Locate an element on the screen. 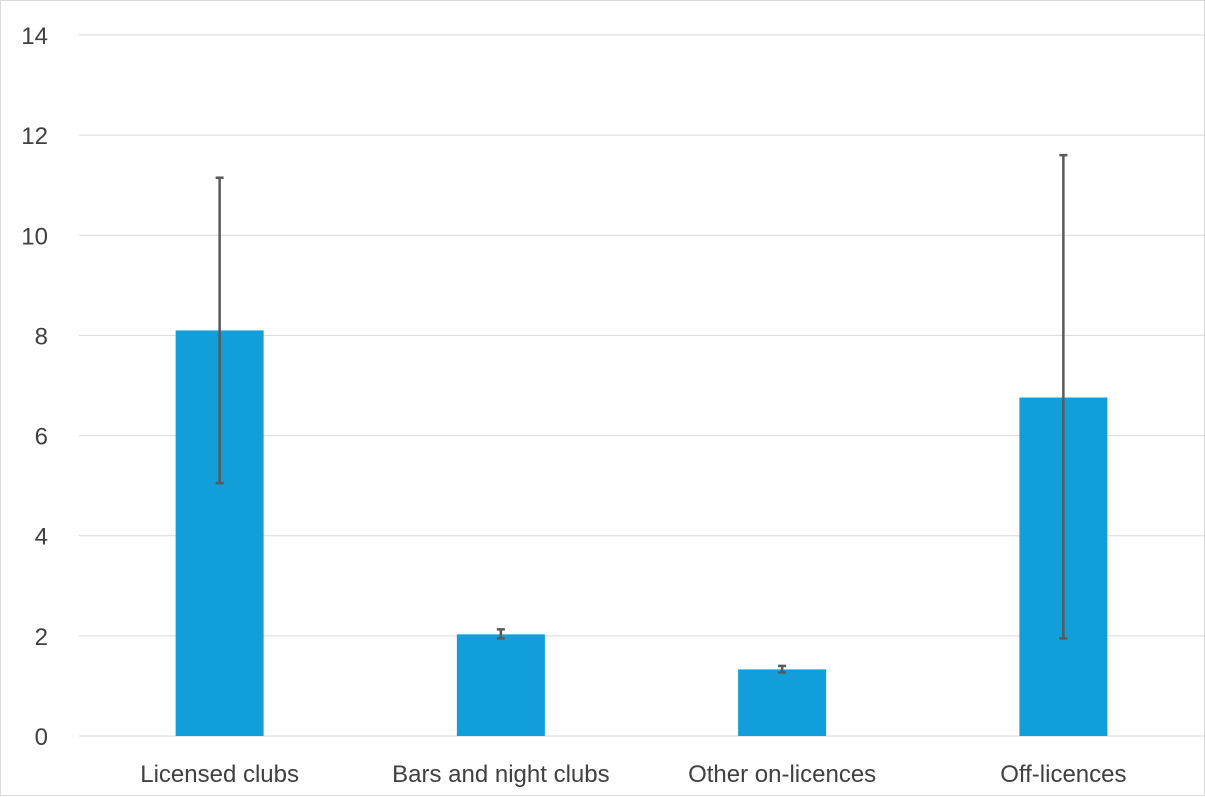  x-category-label: Off-licences is located at coordinates (1063, 774).